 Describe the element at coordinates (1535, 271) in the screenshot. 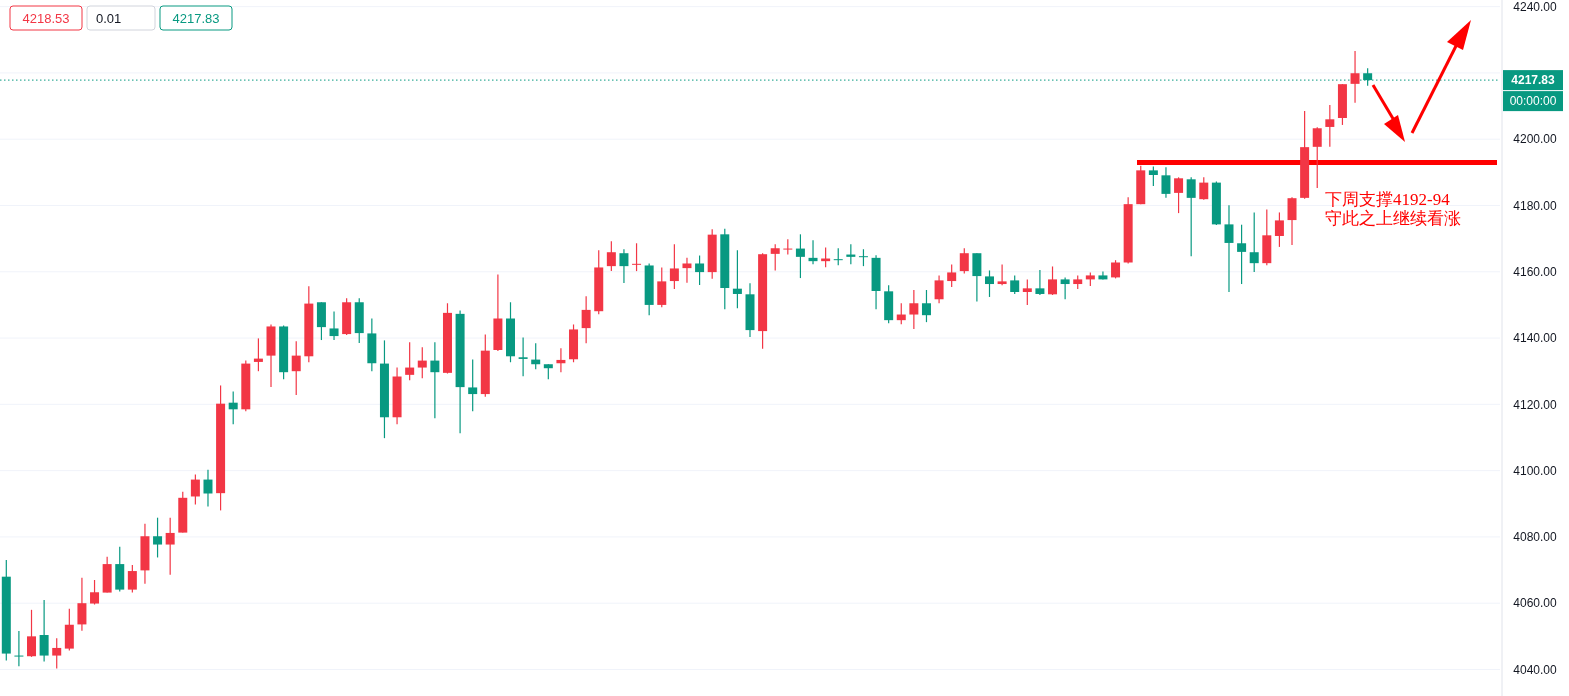

I see `y-tick-label: 4160.00` at that location.